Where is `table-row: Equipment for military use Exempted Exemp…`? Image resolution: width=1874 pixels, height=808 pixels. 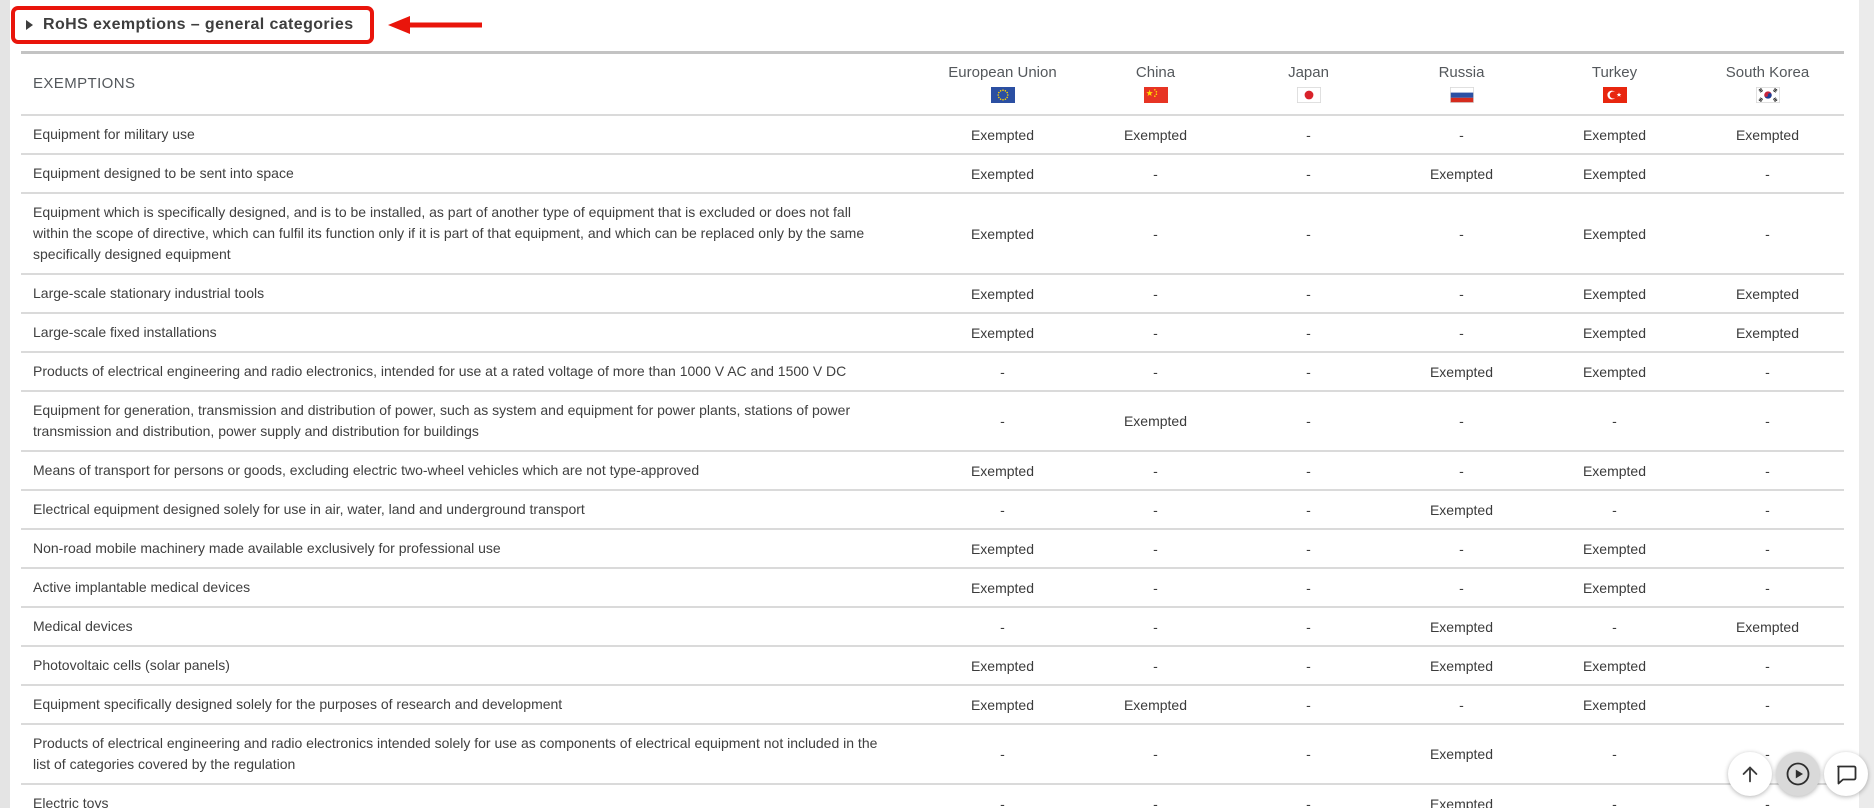 table-row: Equipment for military use Exempted Exemp… is located at coordinates (932, 135).